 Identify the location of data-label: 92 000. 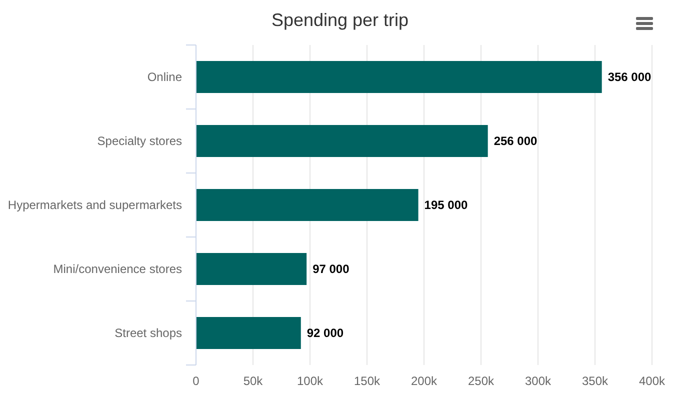
(325, 333).